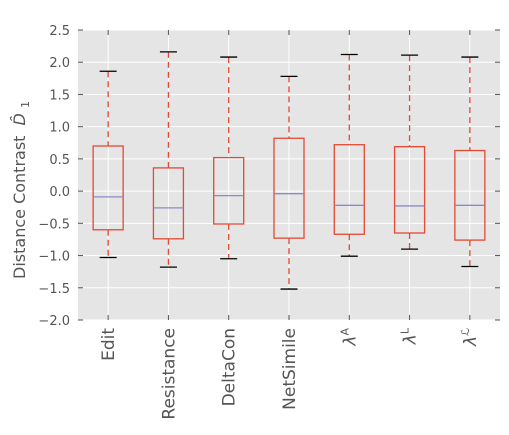 This screenshot has width=509, height=435. What do you see at coordinates (54, 257) in the screenshot?
I see `y-tick-label: −1.0` at bounding box center [54, 257].